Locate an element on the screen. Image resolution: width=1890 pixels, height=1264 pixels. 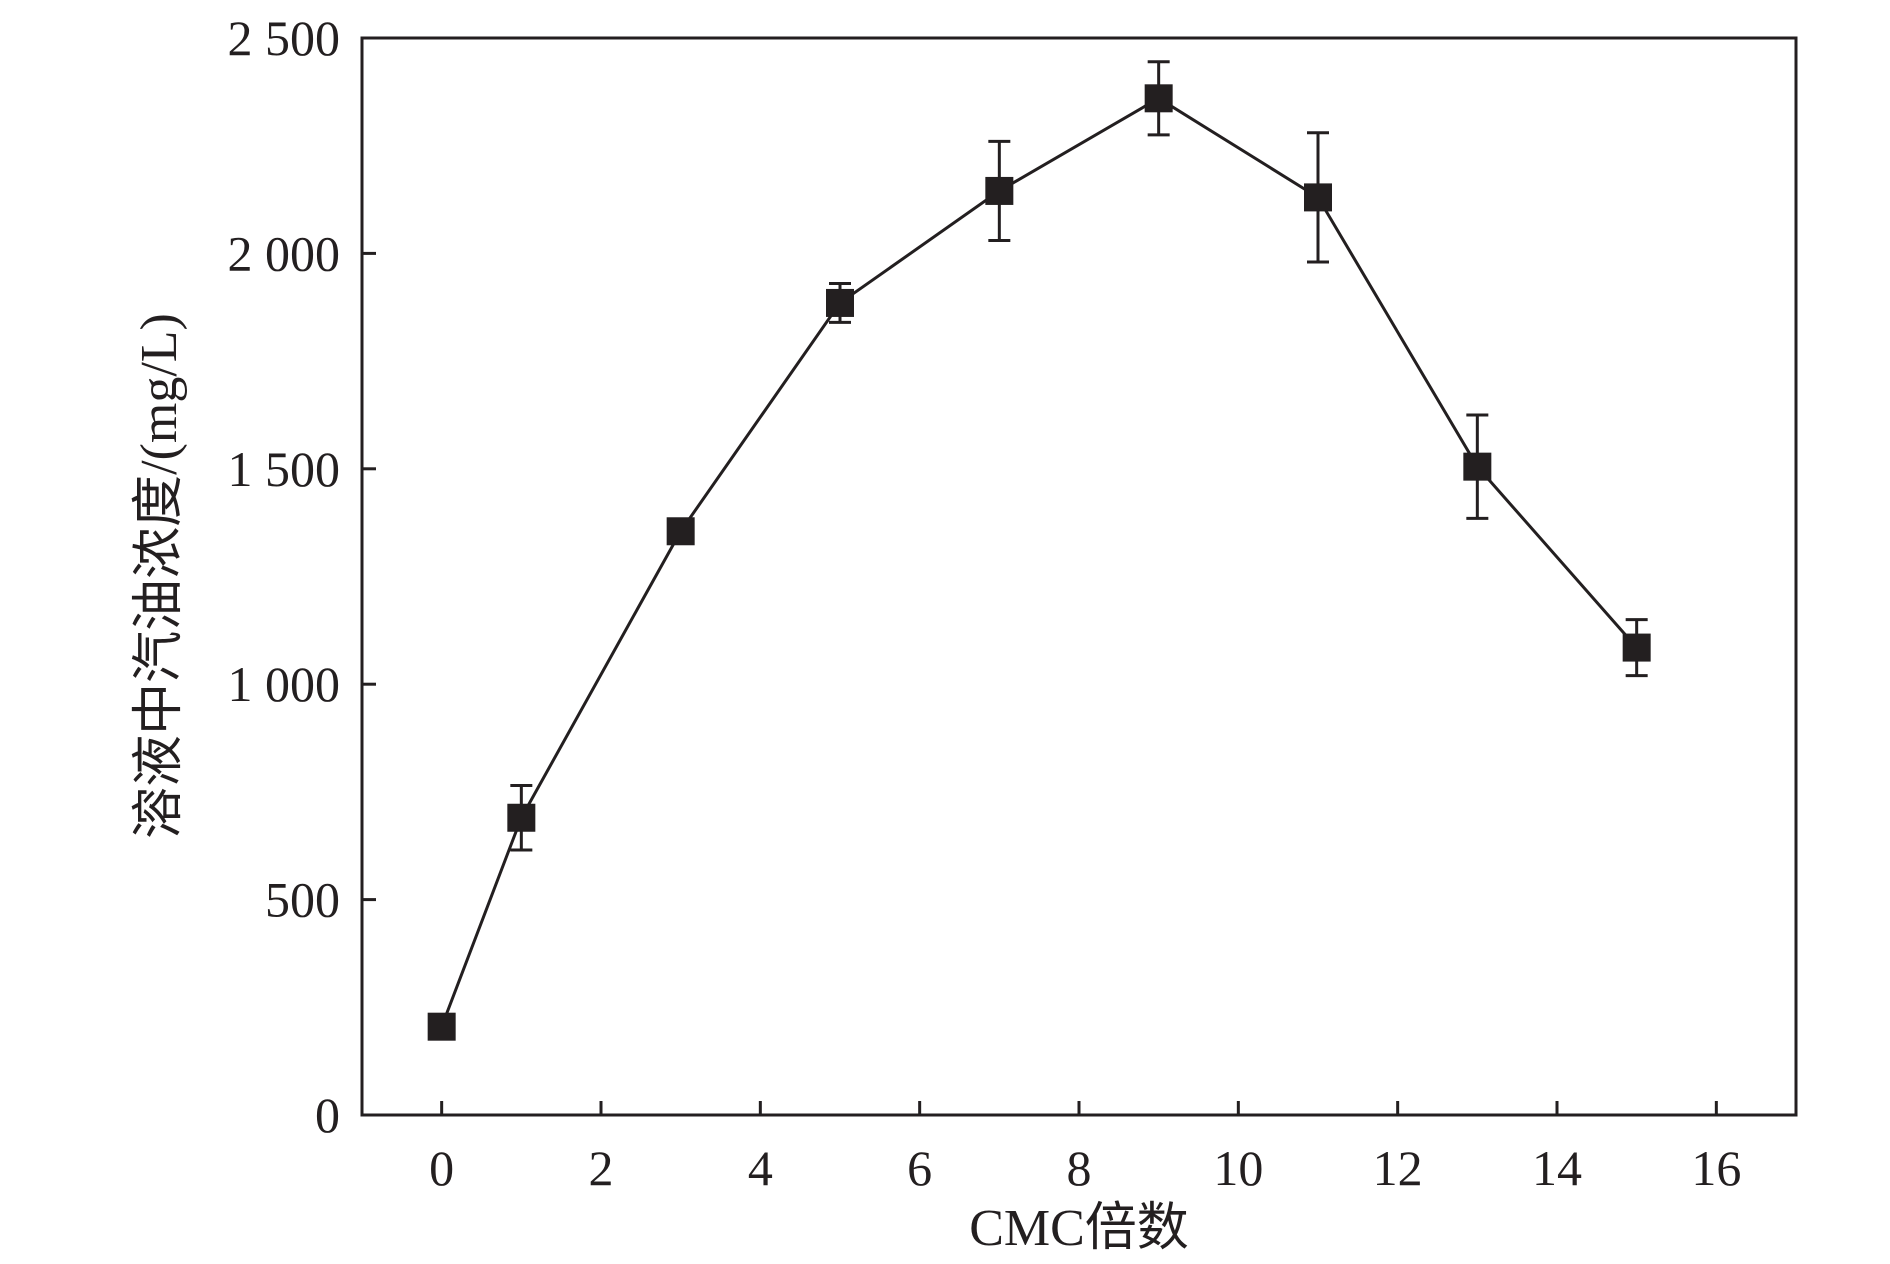
x-tick-label: 12 is located at coordinates (1398, 1168).